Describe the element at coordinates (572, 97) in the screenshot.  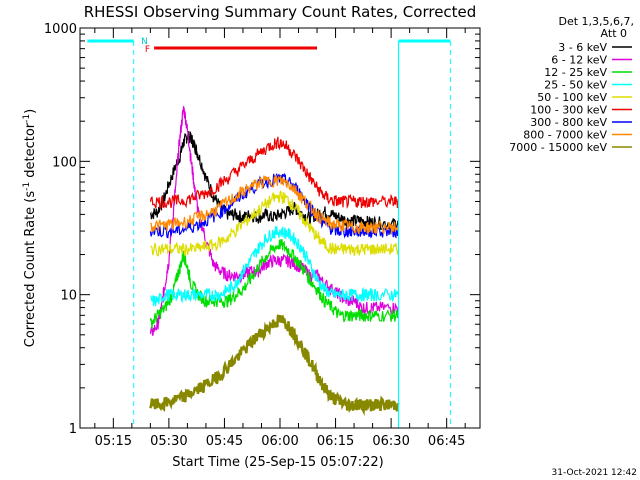
I see `legend-label-4: 50 - 100 keV` at that location.